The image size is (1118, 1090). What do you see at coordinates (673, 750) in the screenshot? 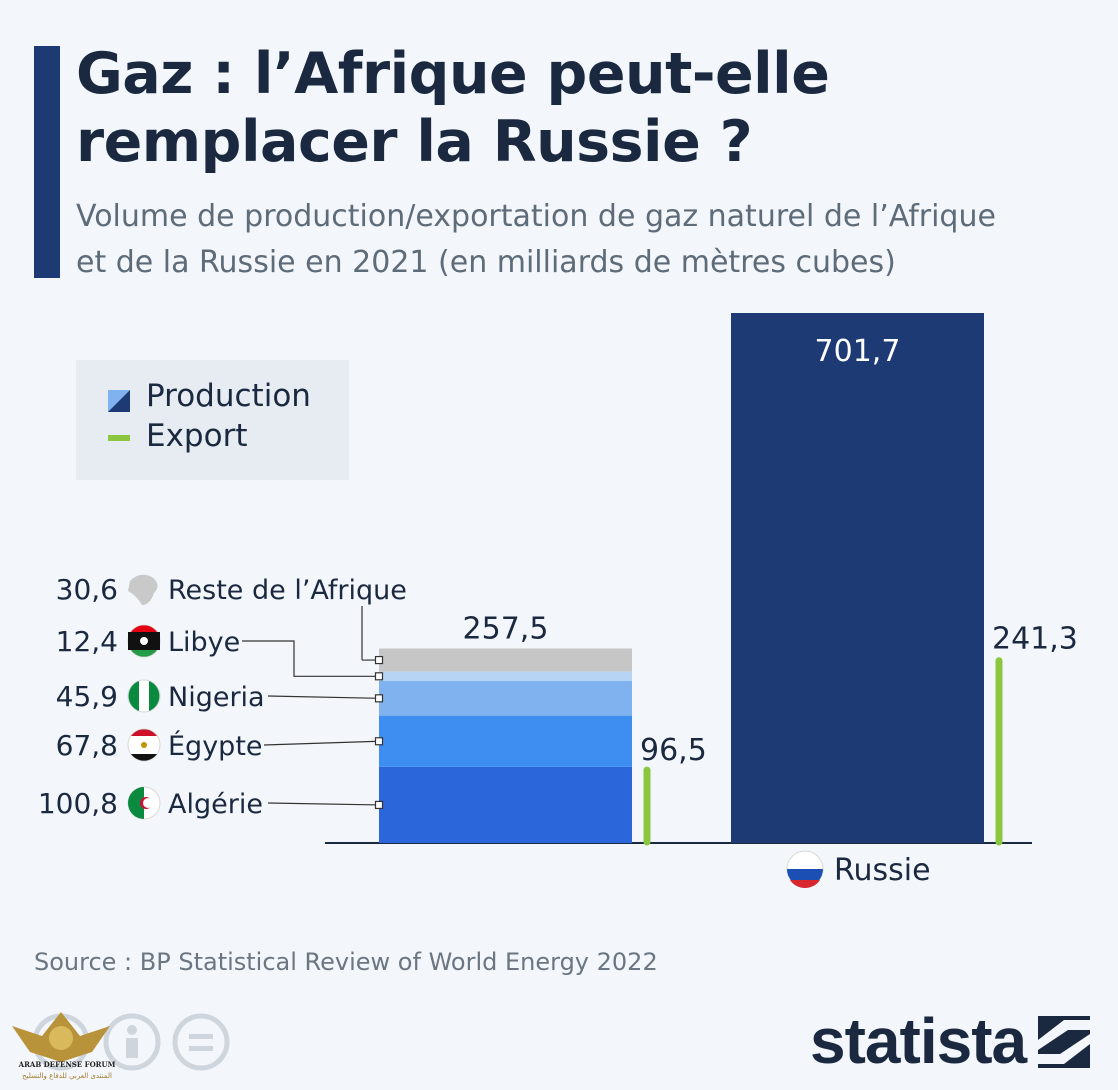
I see `africa-export-label: 96,5` at bounding box center [673, 750].